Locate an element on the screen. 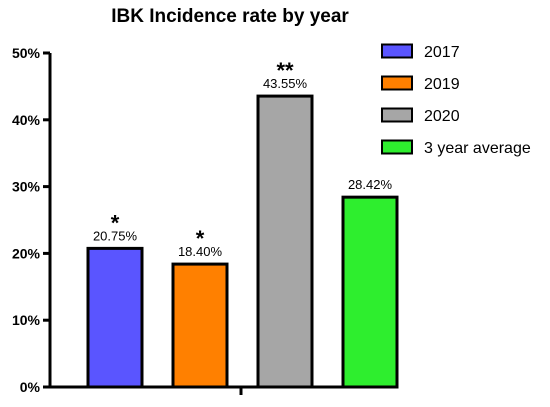 The width and height of the screenshot is (550, 407). y-tick-label: 20% is located at coordinates (26, 253).